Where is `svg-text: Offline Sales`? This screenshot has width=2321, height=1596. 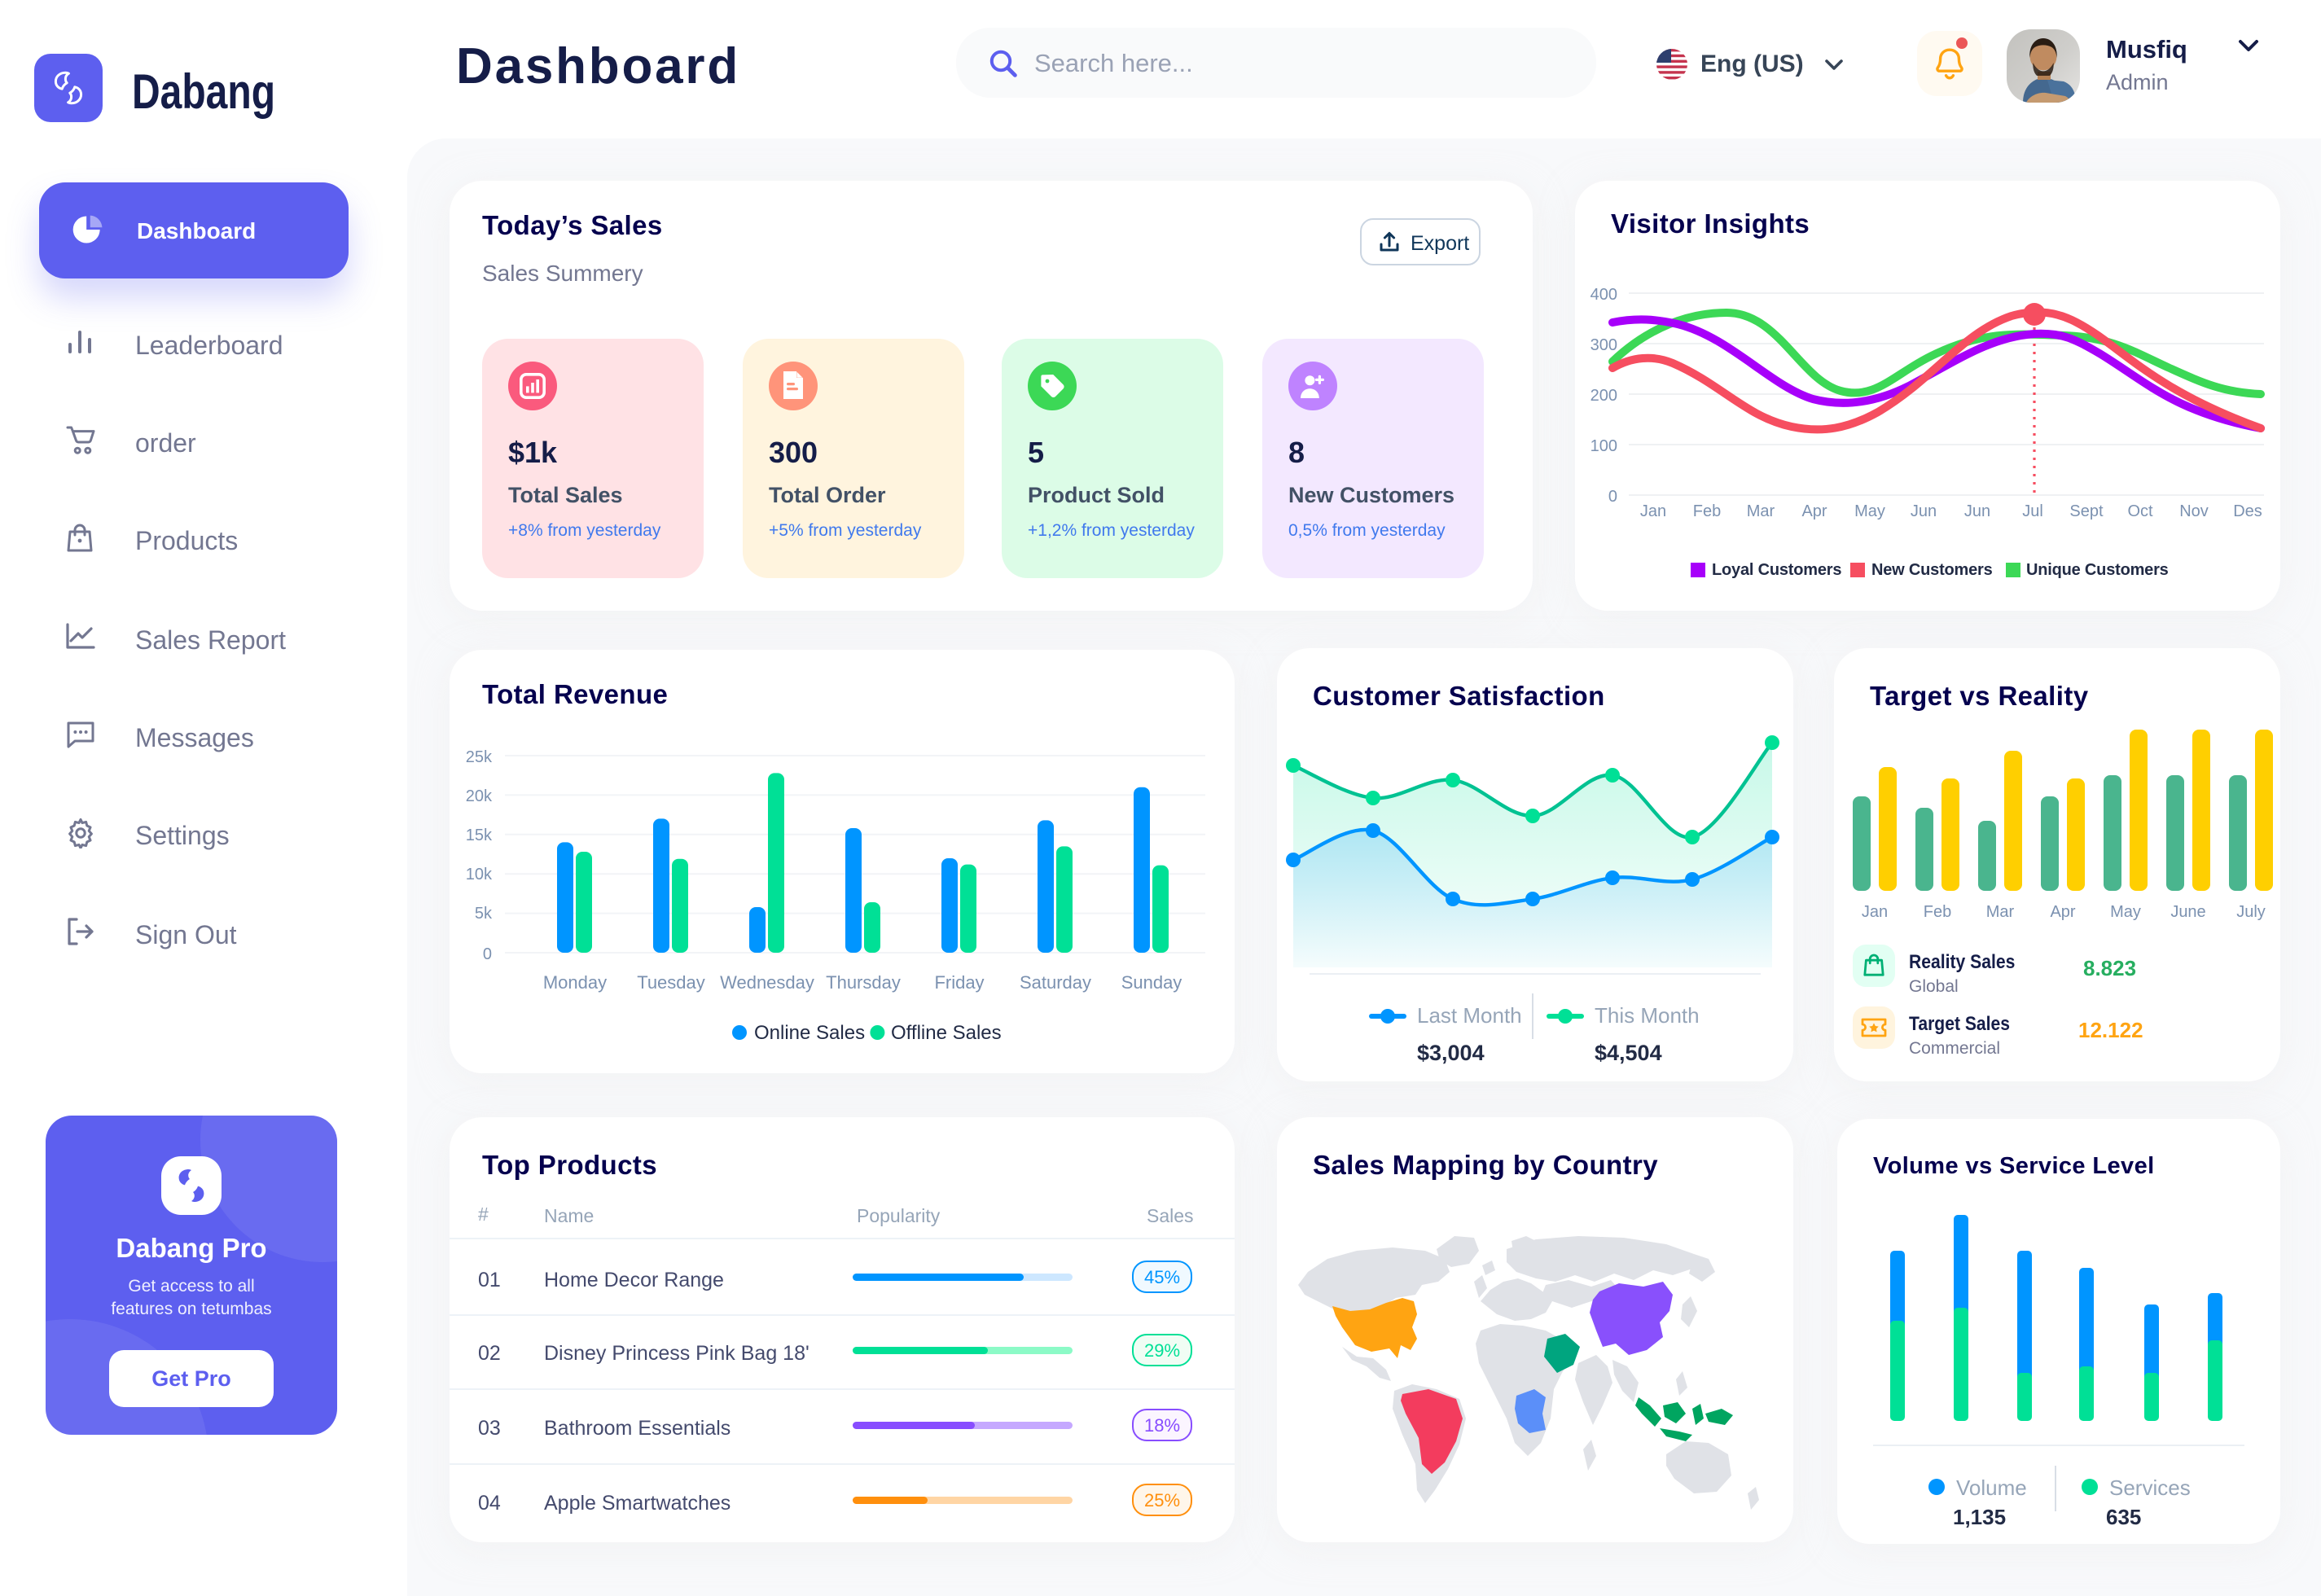
svg-text: Offline Sales is located at coordinates (946, 1033).